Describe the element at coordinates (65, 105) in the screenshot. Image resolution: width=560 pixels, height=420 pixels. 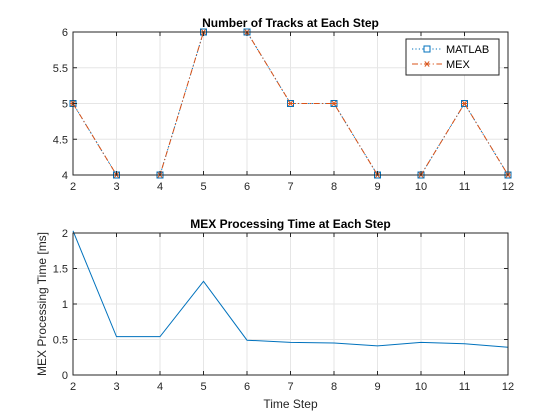
I see `y-tick-label: 5` at that location.